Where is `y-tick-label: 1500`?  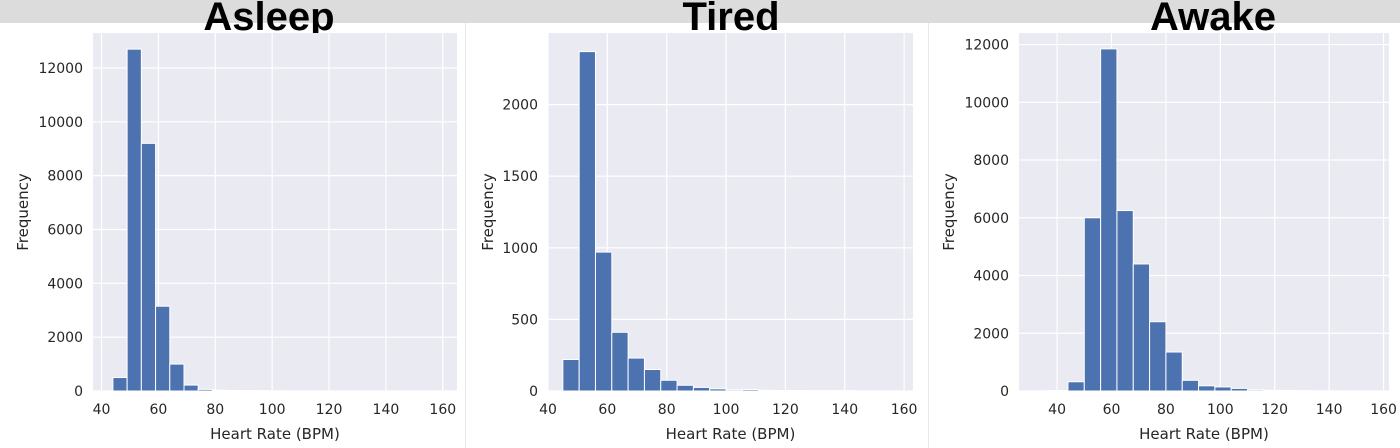
y-tick-label: 1500 is located at coordinates (520, 177).